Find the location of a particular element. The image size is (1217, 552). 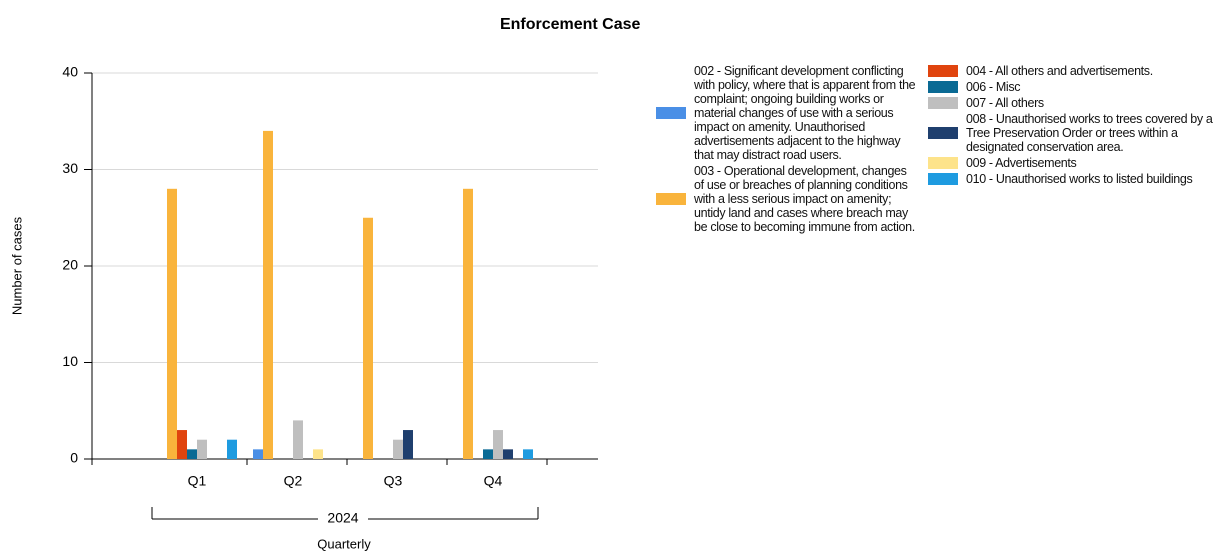

legend-label: 009 - Advertisements is located at coordinates (1021, 163).